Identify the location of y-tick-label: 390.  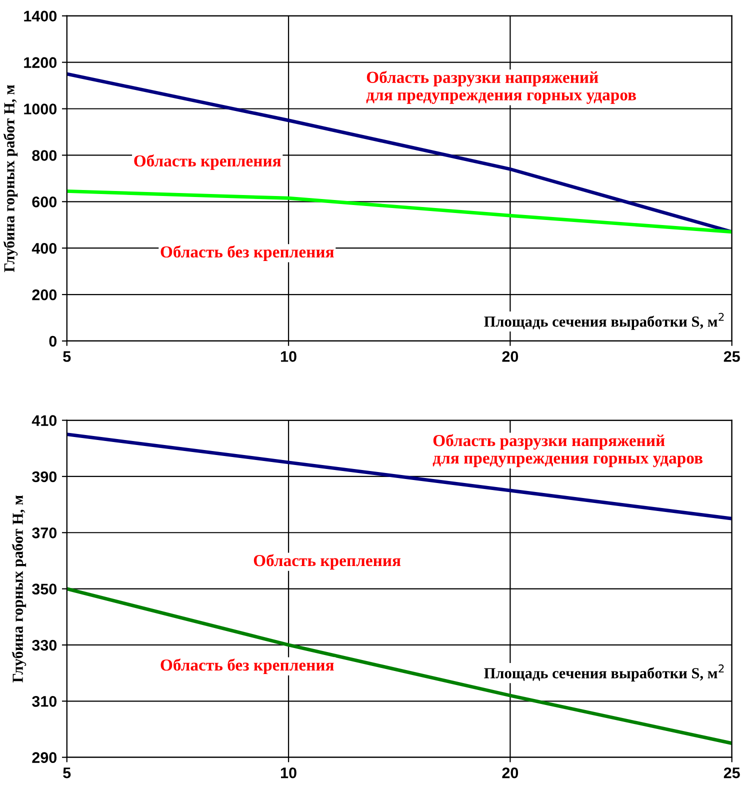
(44, 476).